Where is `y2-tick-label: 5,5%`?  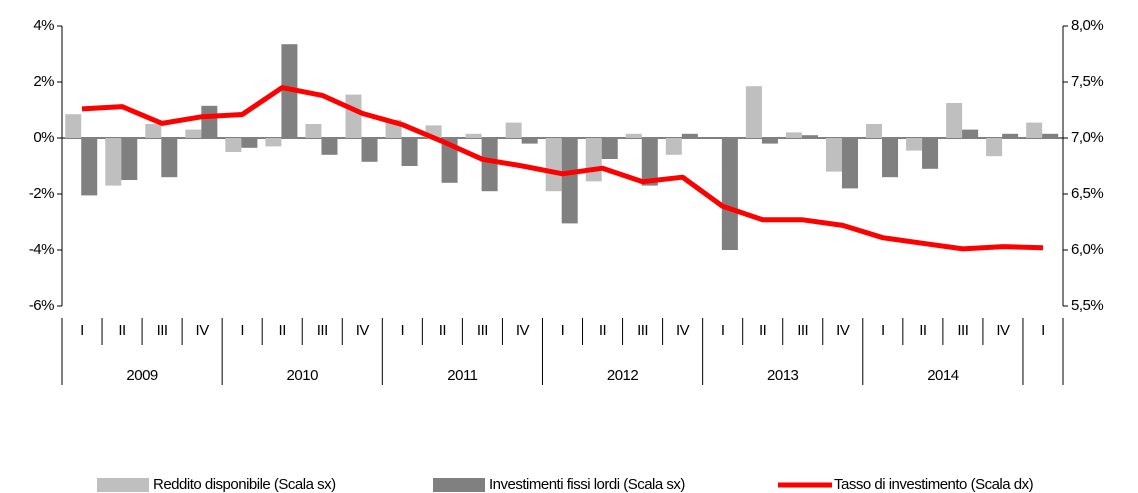 y2-tick-label: 5,5% is located at coordinates (1087, 305).